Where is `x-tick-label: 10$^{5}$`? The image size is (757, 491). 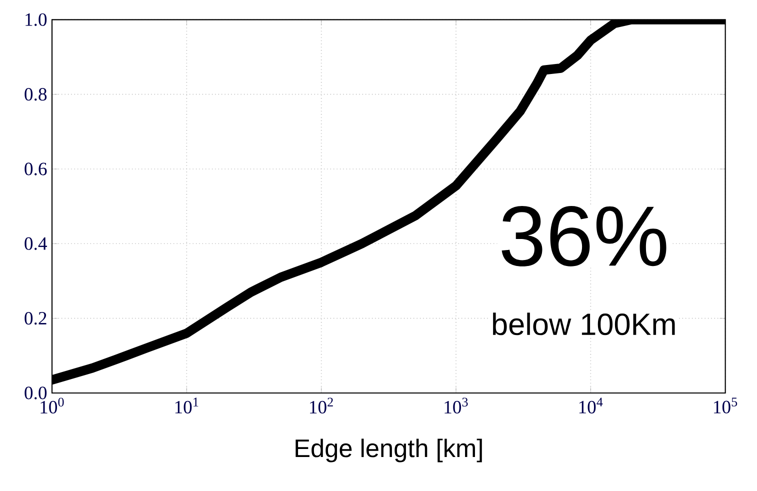 x-tick-label: 10$^{5}$ is located at coordinates (726, 406).